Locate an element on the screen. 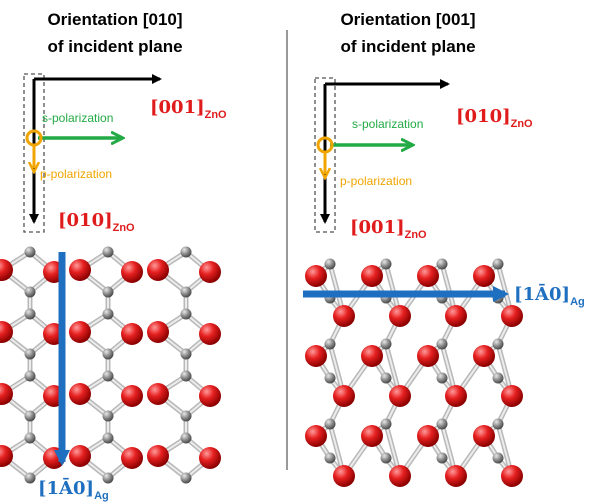  left-axis-horizontal-label: [001]ZnO is located at coordinates (188, 109).